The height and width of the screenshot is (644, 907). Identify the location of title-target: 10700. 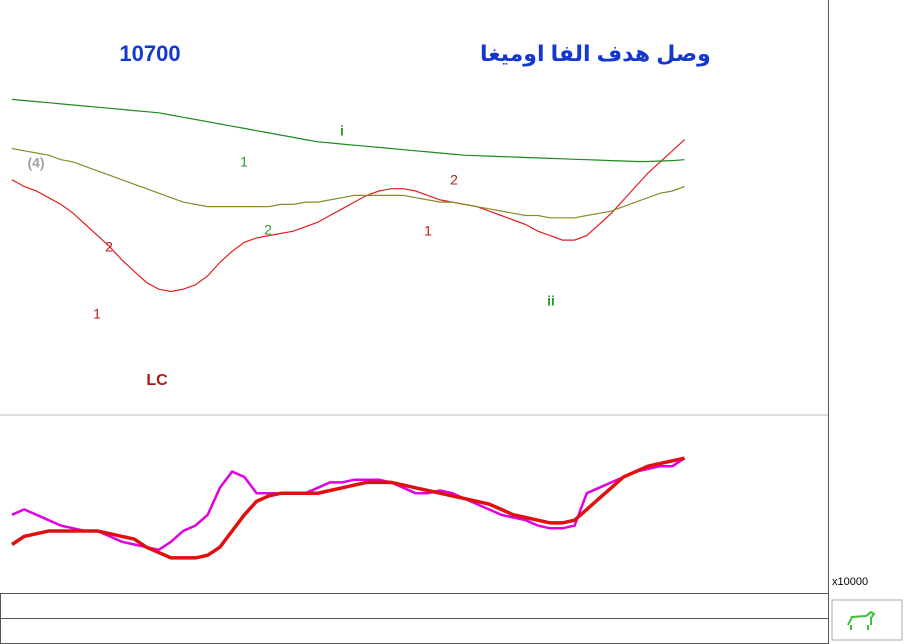
(149, 53).